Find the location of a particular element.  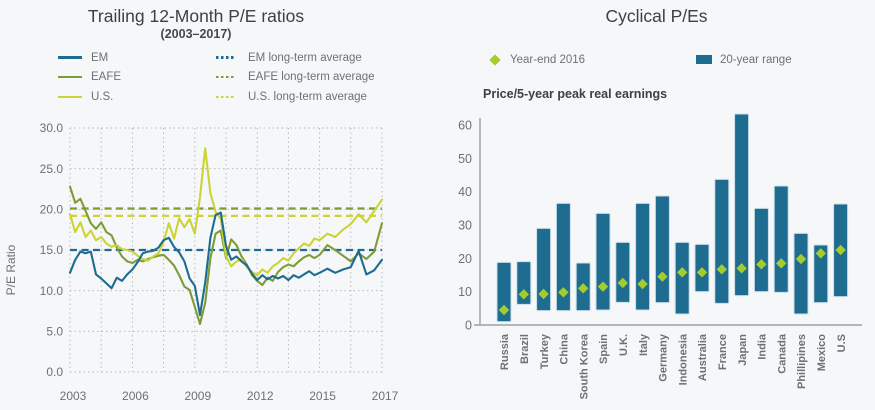

y-tick-label: 0 is located at coordinates (468, 326).